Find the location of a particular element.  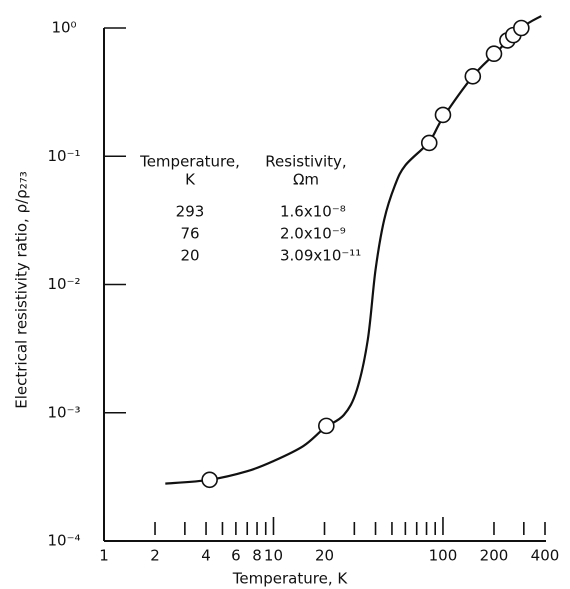

x-tick-label: 6 is located at coordinates (236, 556).